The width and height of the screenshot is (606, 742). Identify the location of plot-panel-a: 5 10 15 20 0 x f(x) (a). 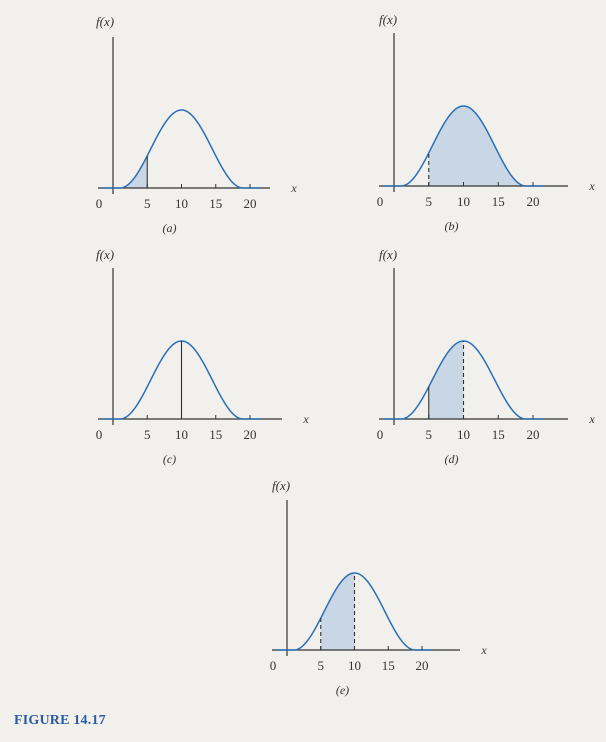
(197, 124).